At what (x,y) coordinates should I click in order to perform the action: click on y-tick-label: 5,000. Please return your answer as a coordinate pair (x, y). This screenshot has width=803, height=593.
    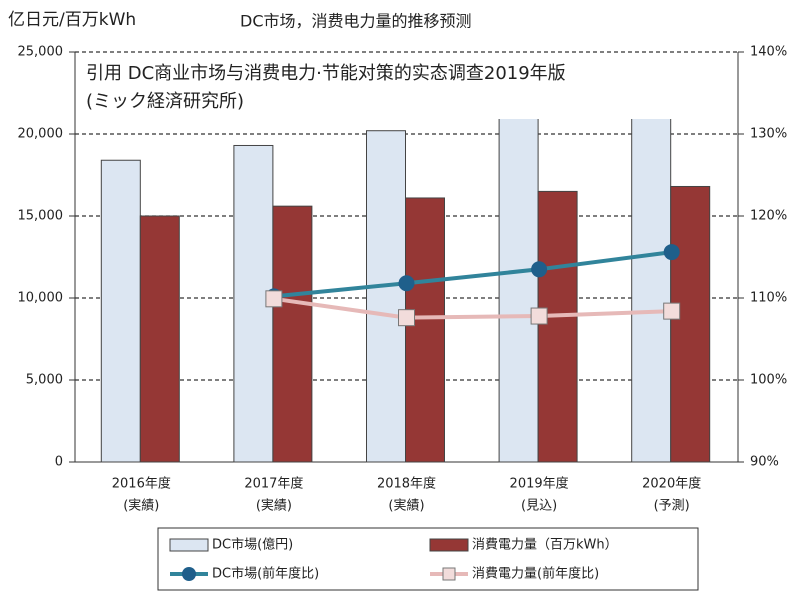
    Looking at the image, I should click on (44, 380).